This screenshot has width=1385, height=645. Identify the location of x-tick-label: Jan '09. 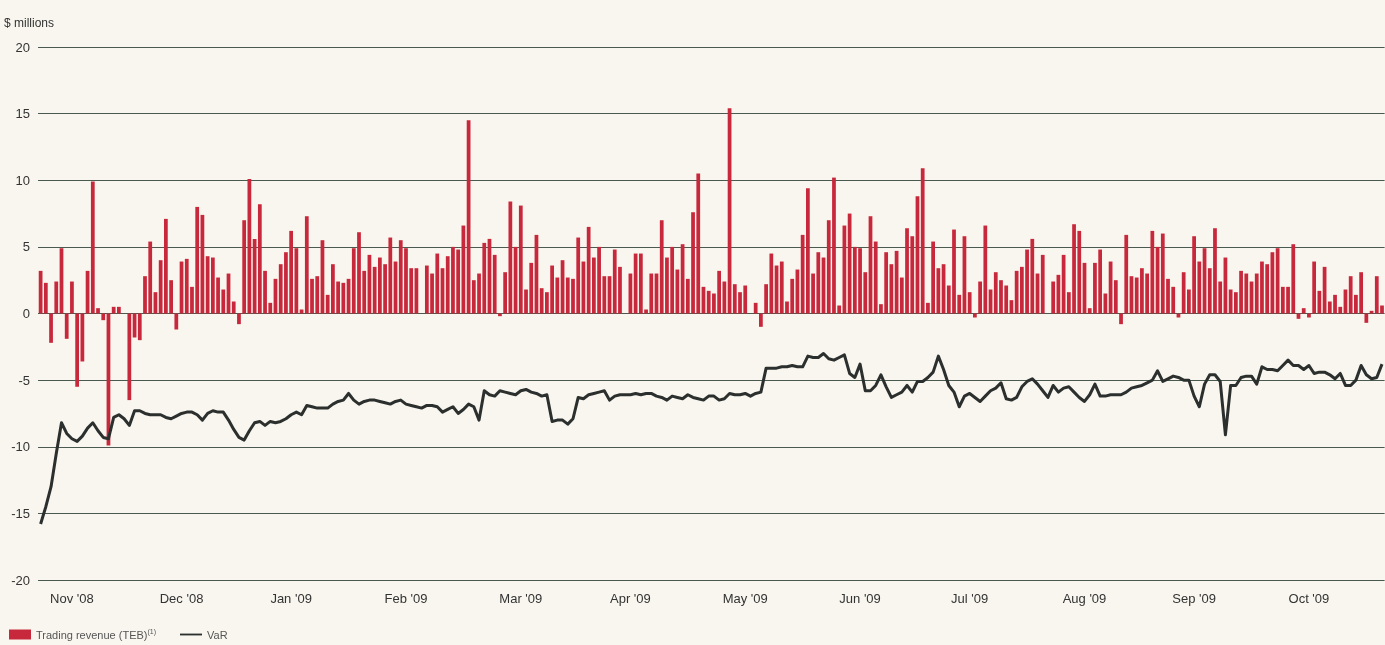
(291, 598).